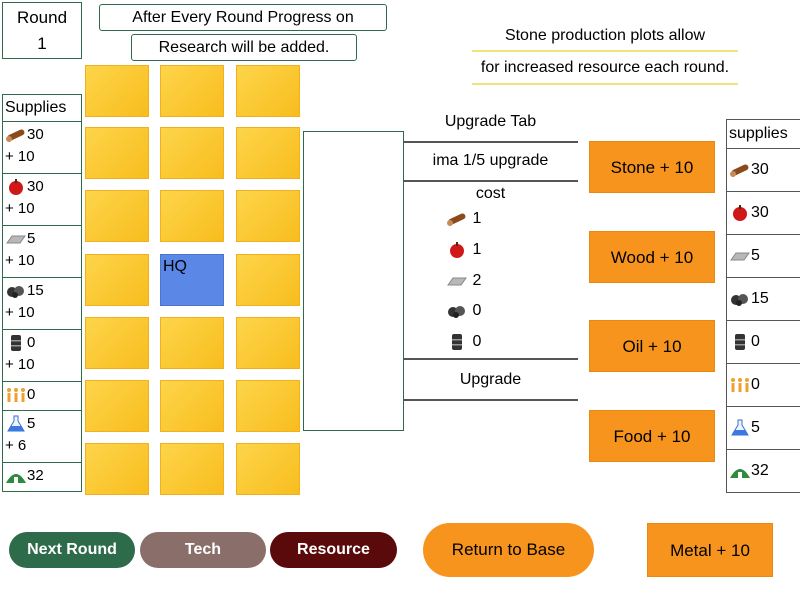 This screenshot has width=800, height=600. What do you see at coordinates (42, 251) in the screenshot?
I see `supply-row-metal: 5 + 10` at bounding box center [42, 251].